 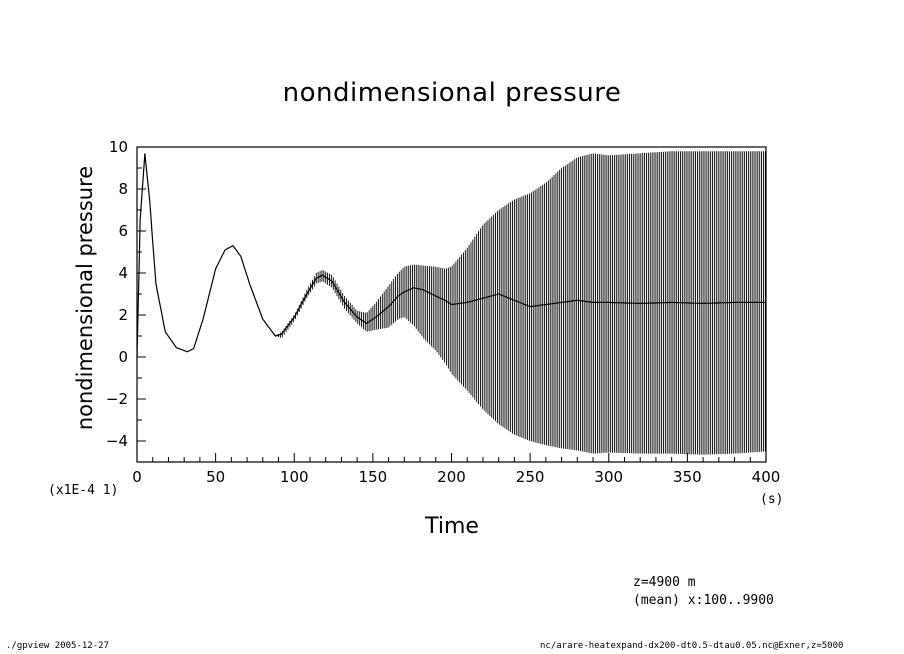 I want to click on y-axis-label-wrap: nondimensional pressure, so click(x=85, y=298).